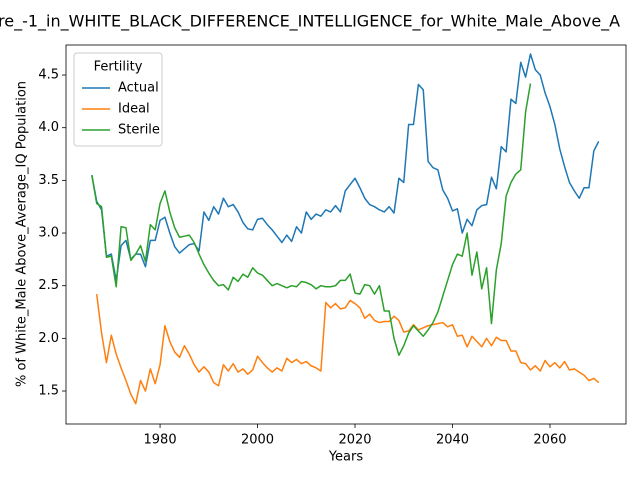 Image resolution: width=640 pixels, height=480 pixels. Describe the element at coordinates (48, 338) in the screenshot. I see `y-tick-label: 2.0` at that location.